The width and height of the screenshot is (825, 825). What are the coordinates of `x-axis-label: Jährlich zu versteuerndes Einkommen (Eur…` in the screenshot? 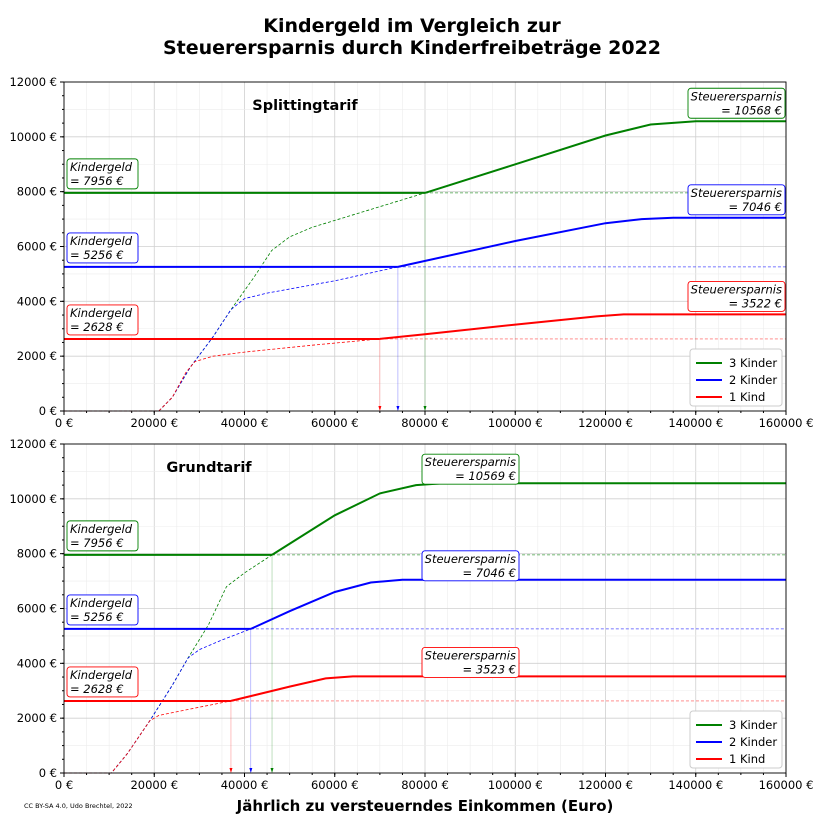 It's located at (425, 806).